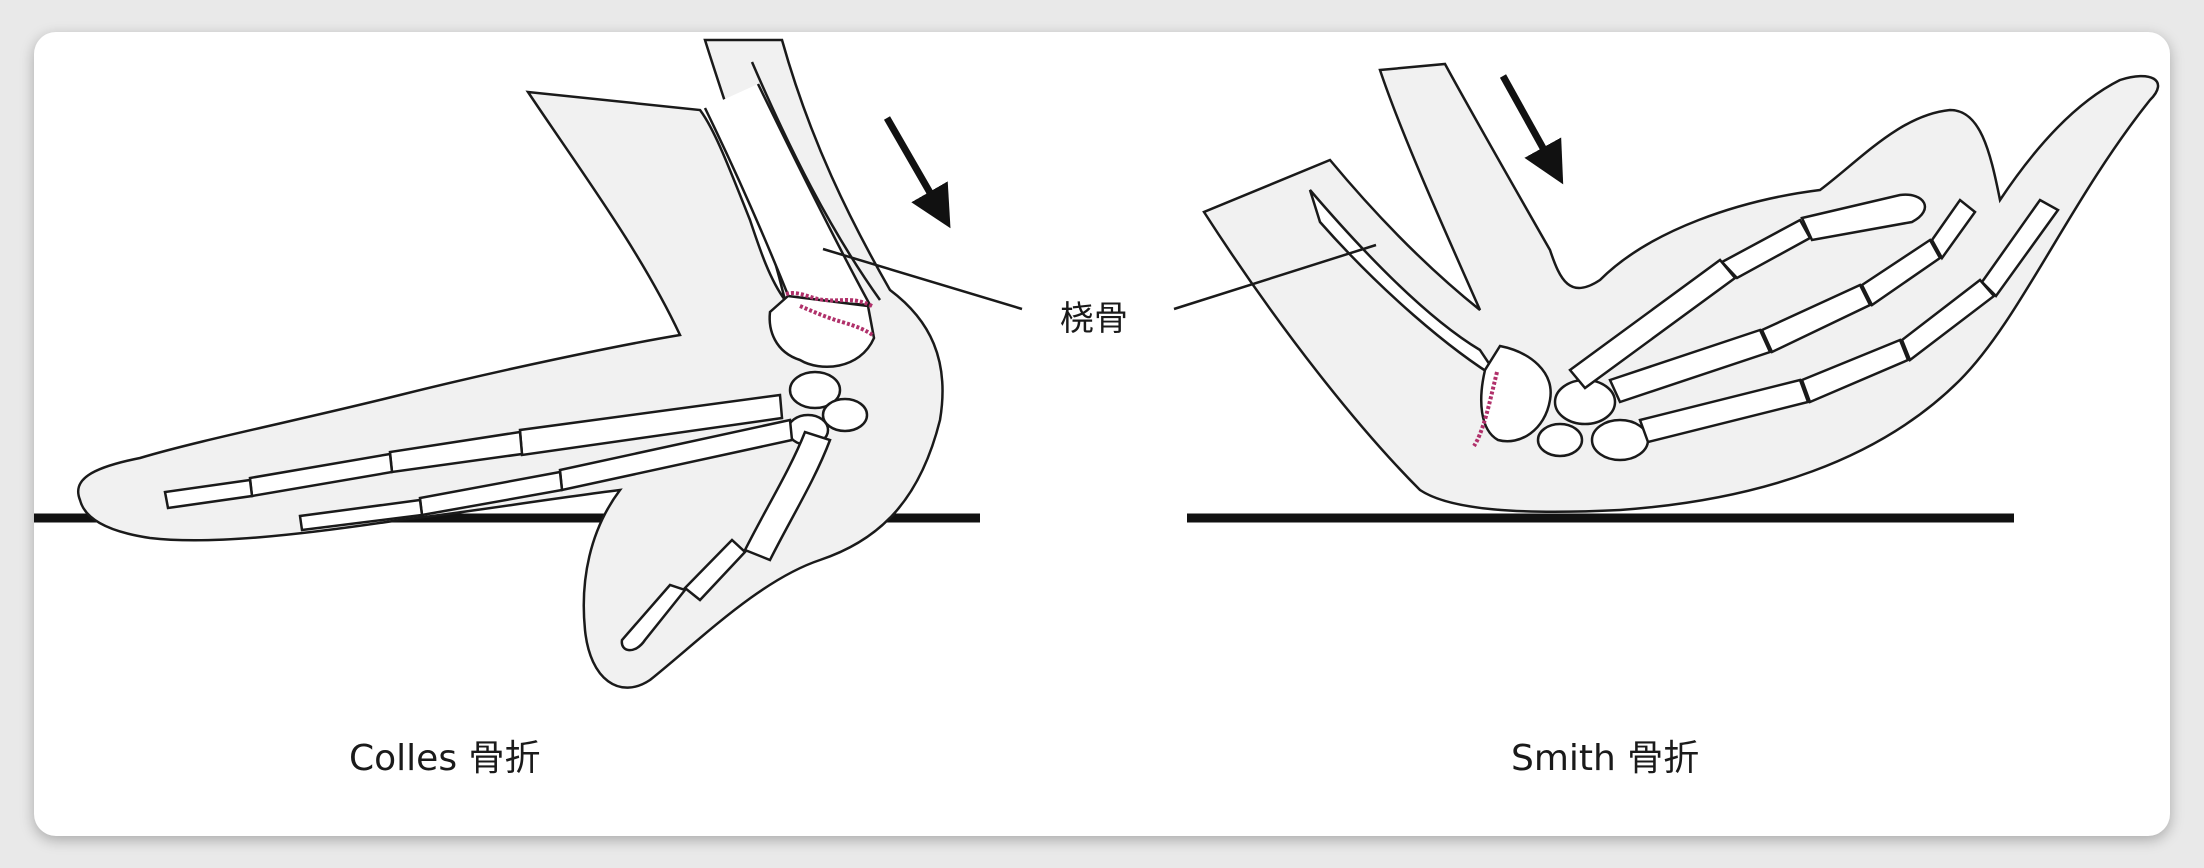 This screenshot has height=868, width=2204. I want to click on smith-carpals, so click(1593, 420).